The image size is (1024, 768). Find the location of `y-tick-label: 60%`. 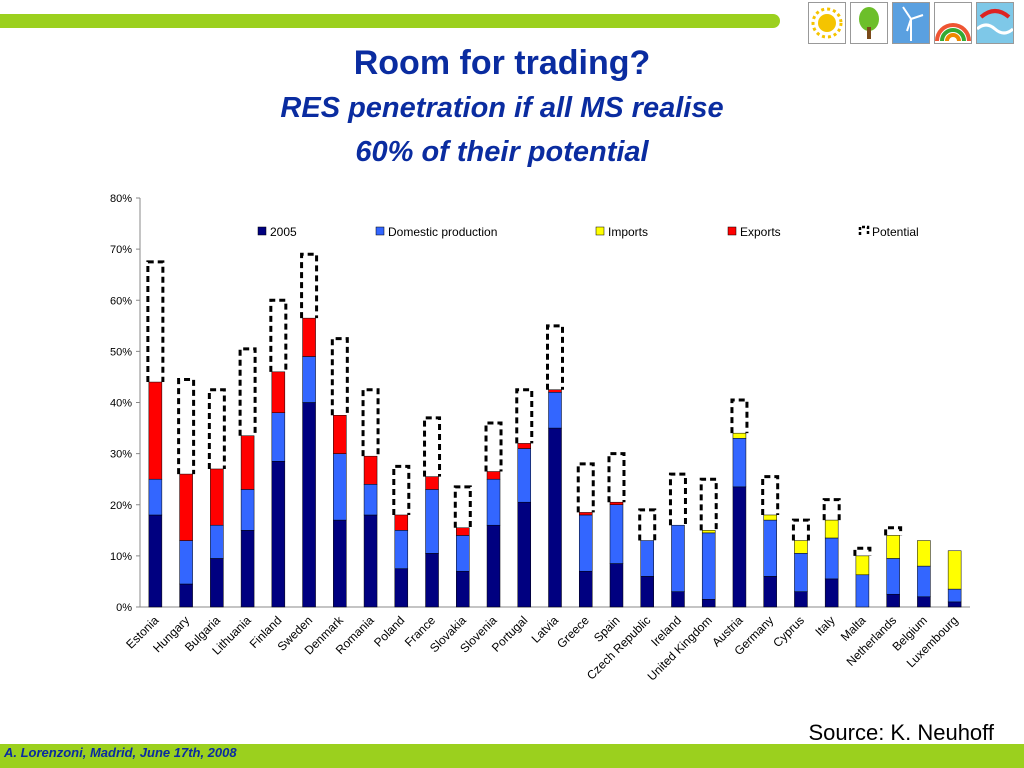

y-tick-label: 60% is located at coordinates (121, 301).